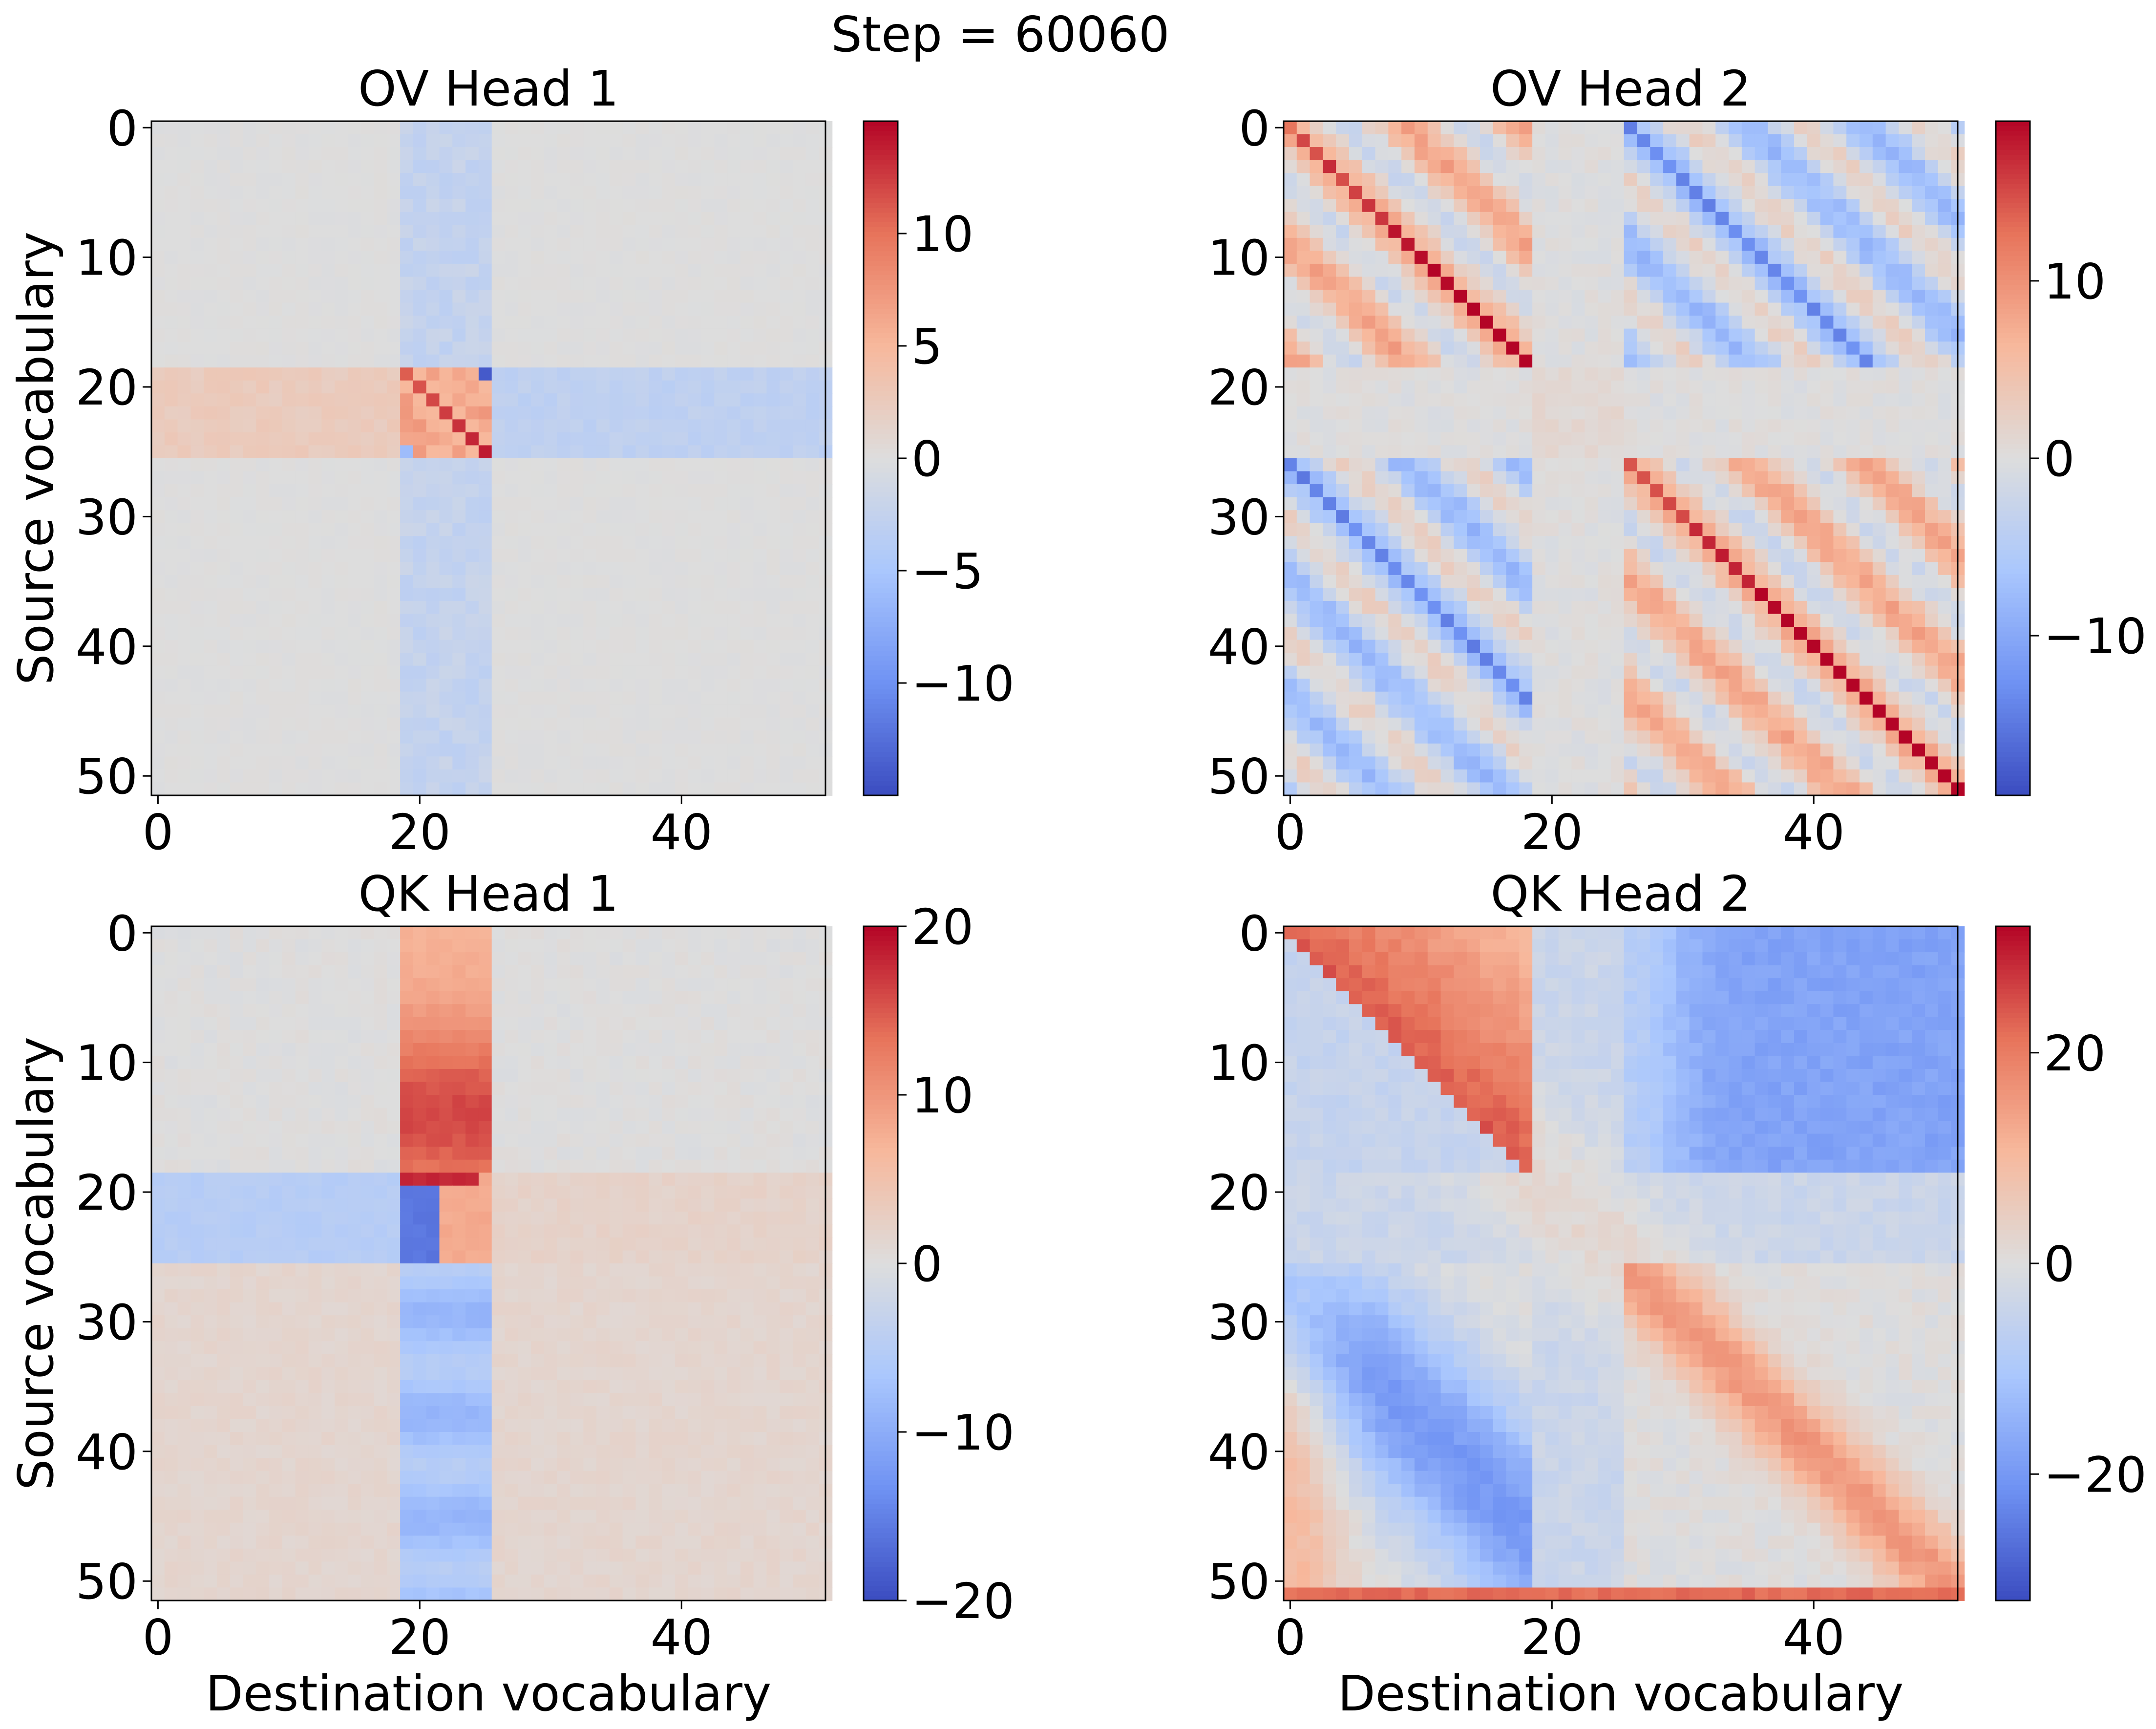 The height and width of the screenshot is (1729, 2156). What do you see at coordinates (489, 88) in the screenshot?
I see `panel-title: OV Head 1` at bounding box center [489, 88].